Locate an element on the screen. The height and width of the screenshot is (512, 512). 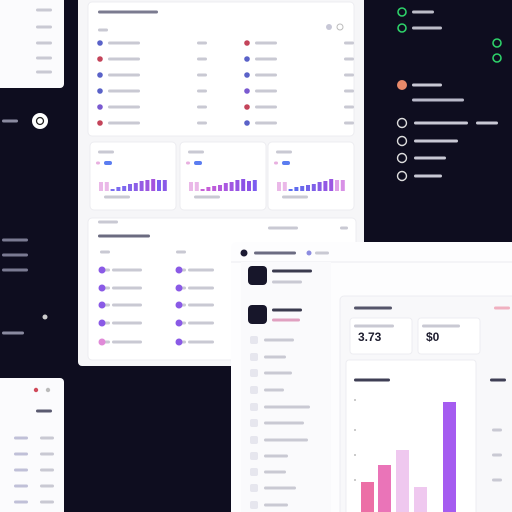
logo is located at coordinates (244, 253).